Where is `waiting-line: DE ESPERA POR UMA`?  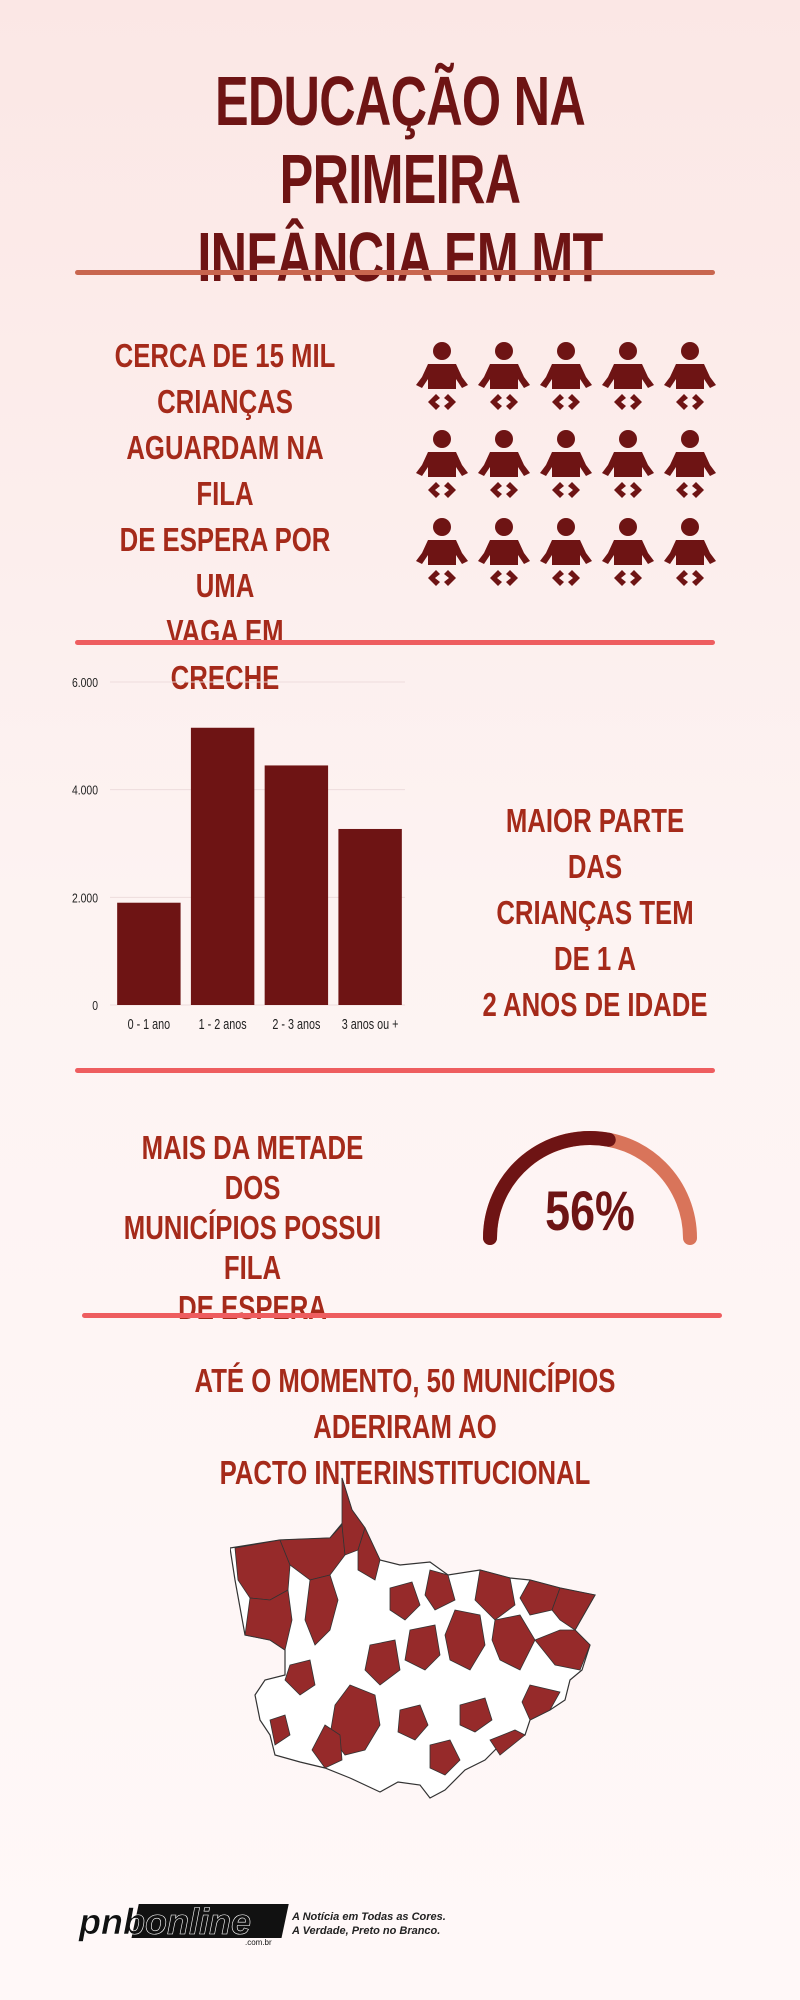 waiting-line: DE ESPERA POR UMA is located at coordinates (225, 562).